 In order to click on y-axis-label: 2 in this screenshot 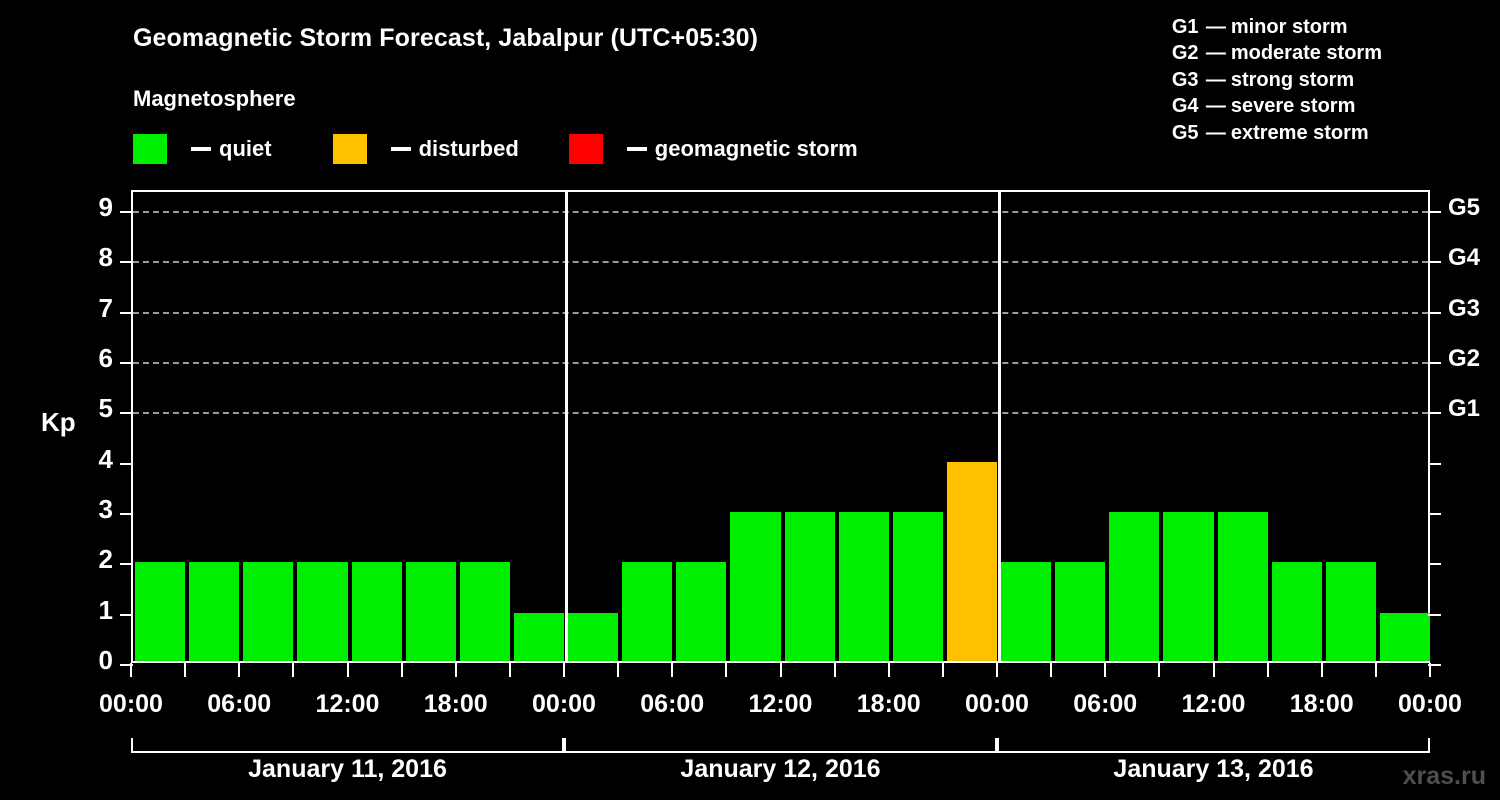, I will do `click(105, 559)`.